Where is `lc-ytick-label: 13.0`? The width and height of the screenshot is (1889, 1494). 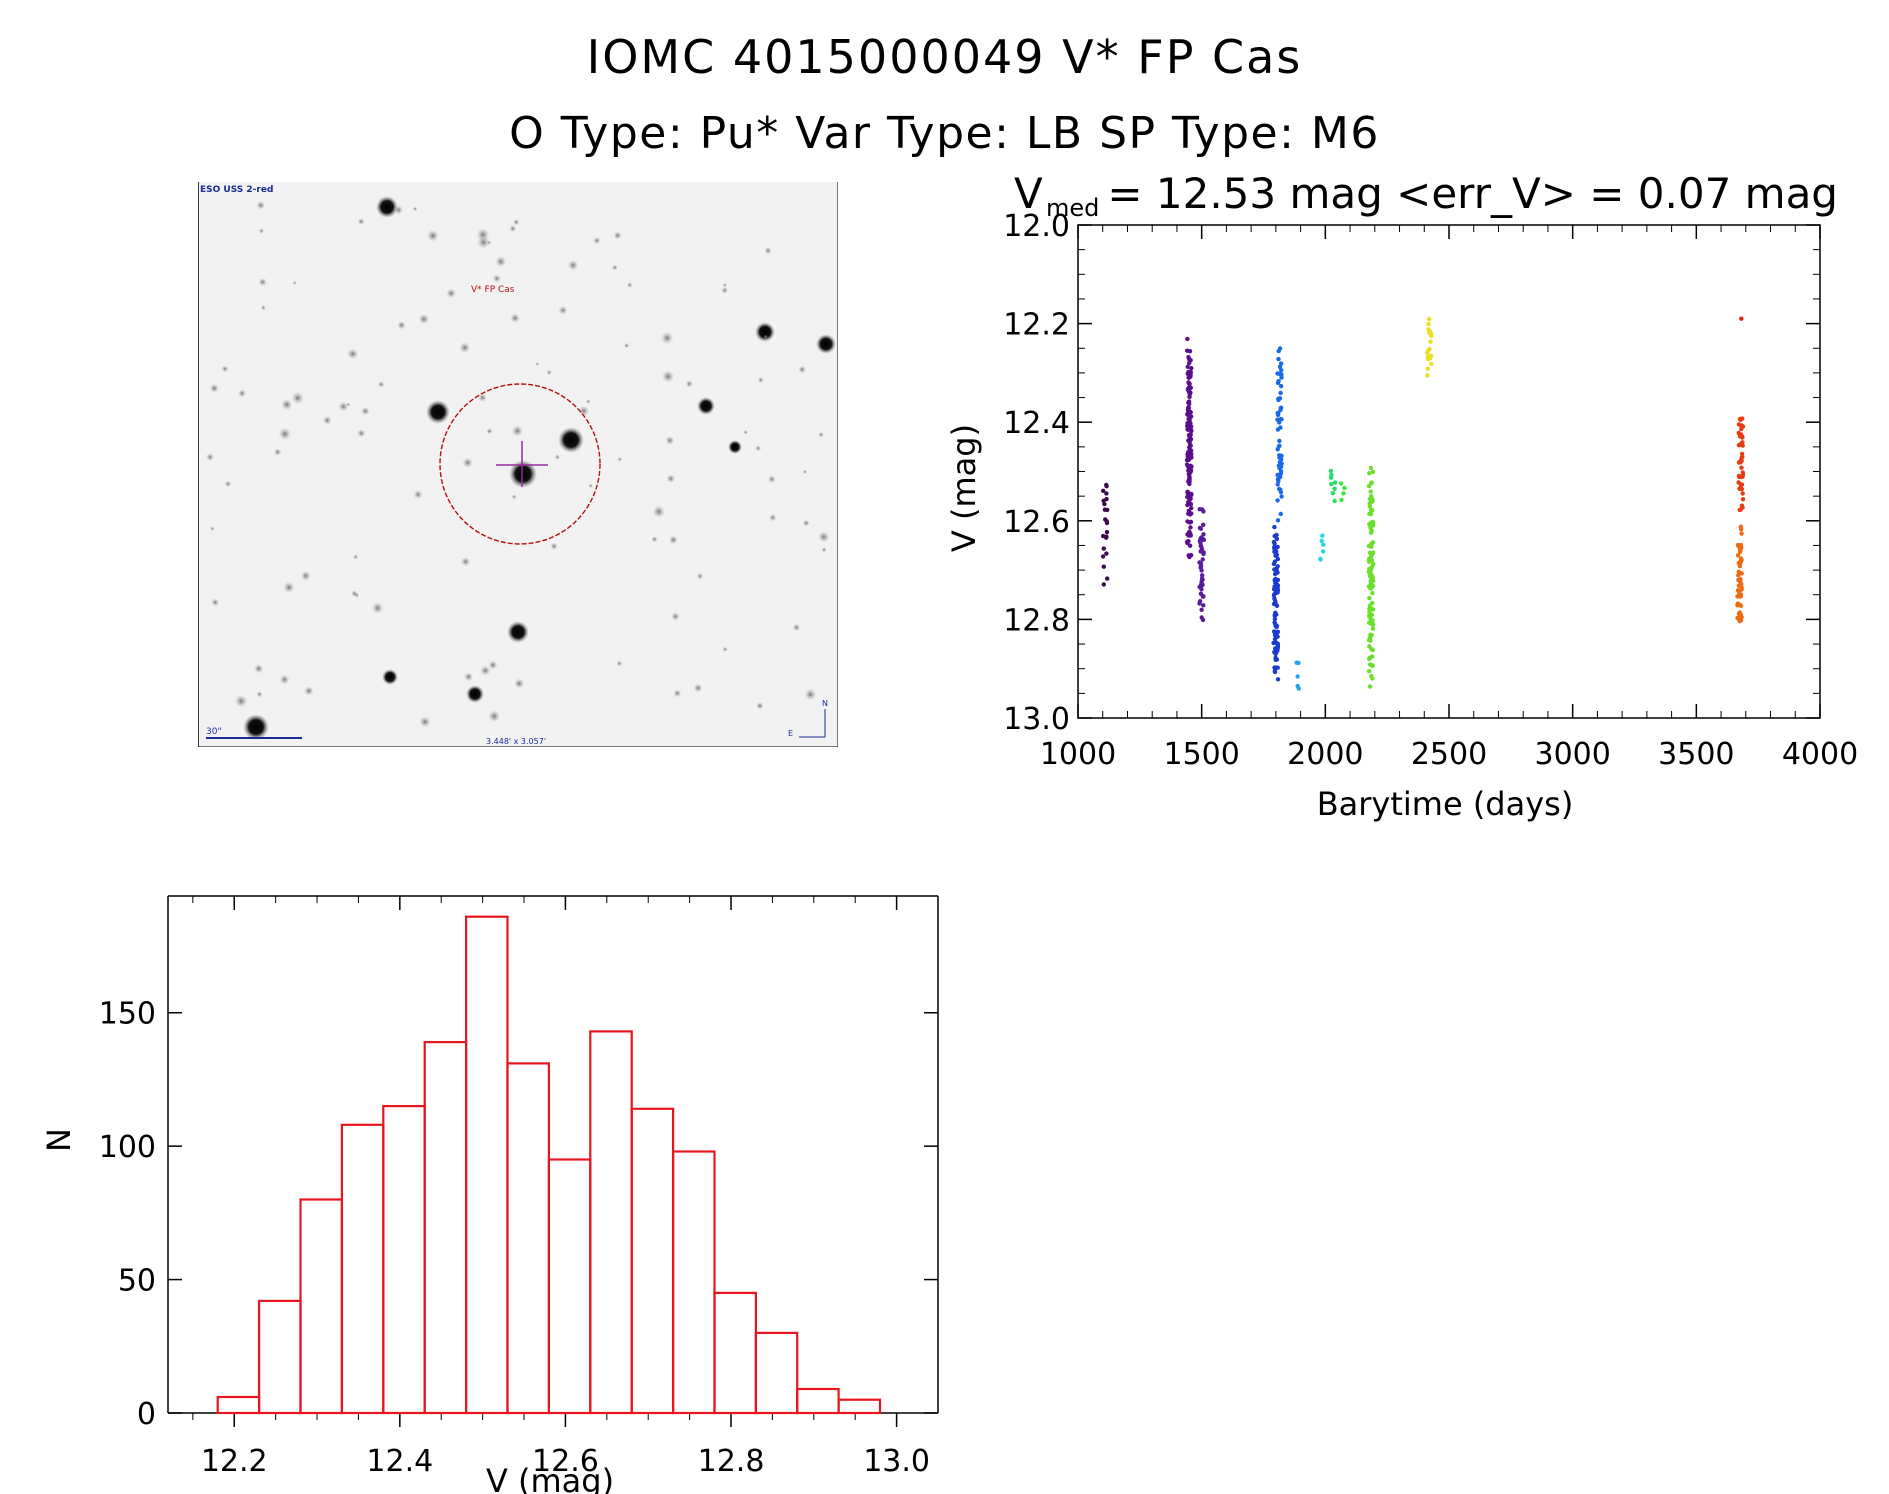
lc-ytick-label: 13.0 is located at coordinates (1036, 719).